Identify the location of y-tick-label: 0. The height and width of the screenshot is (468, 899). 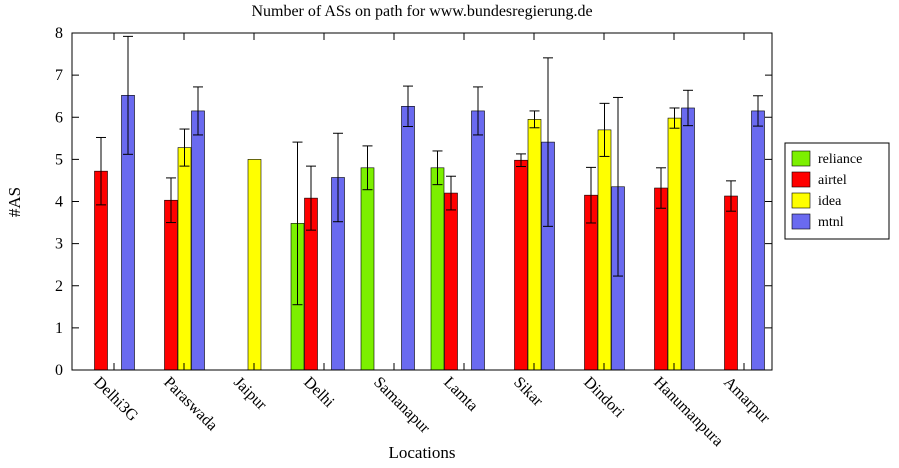
(59, 370).